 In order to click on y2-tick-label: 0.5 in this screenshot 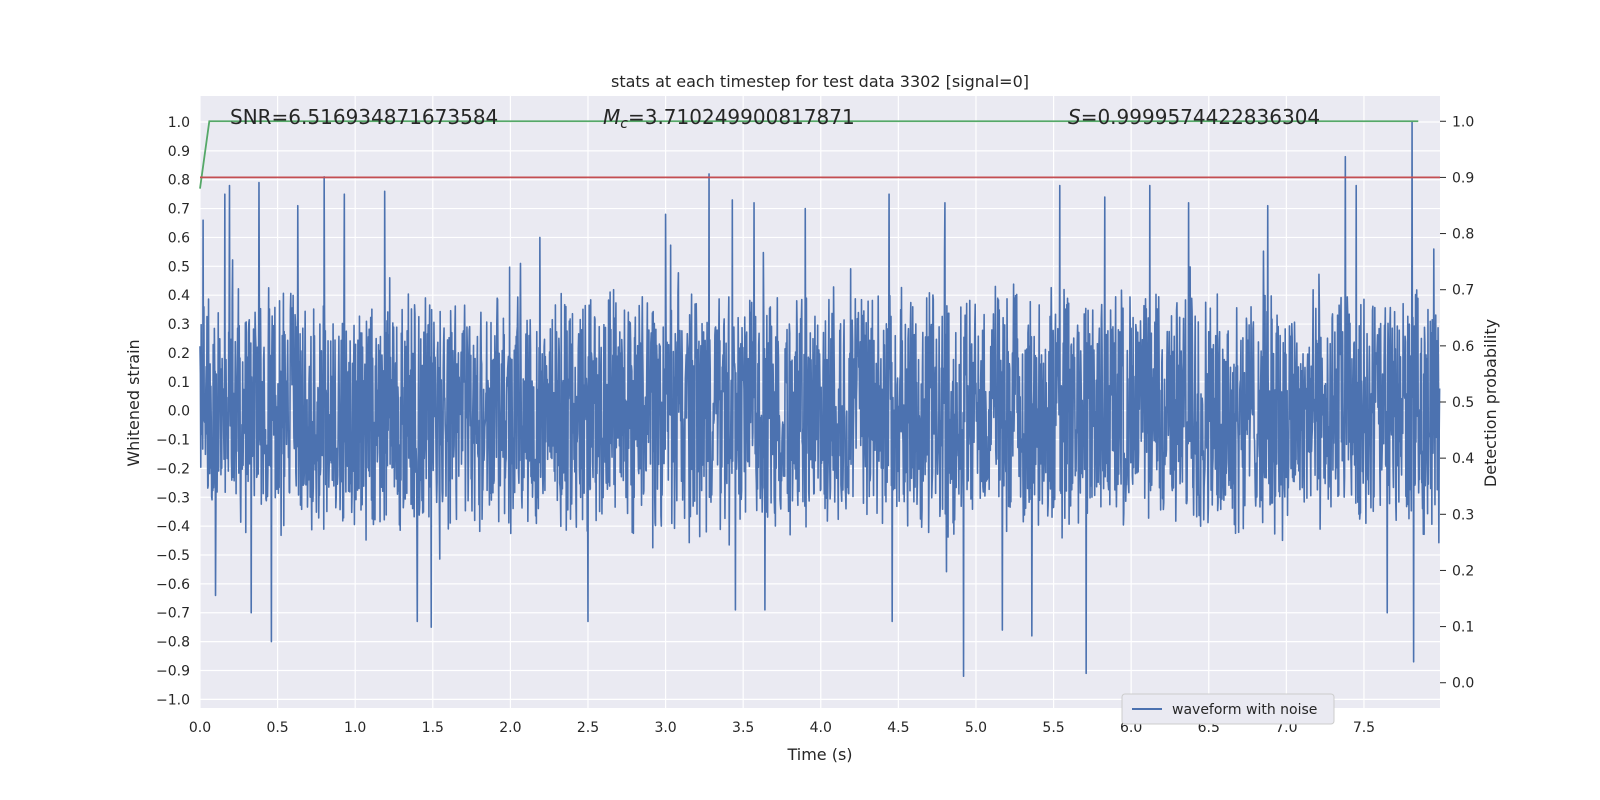, I will do `click(1463, 403)`.